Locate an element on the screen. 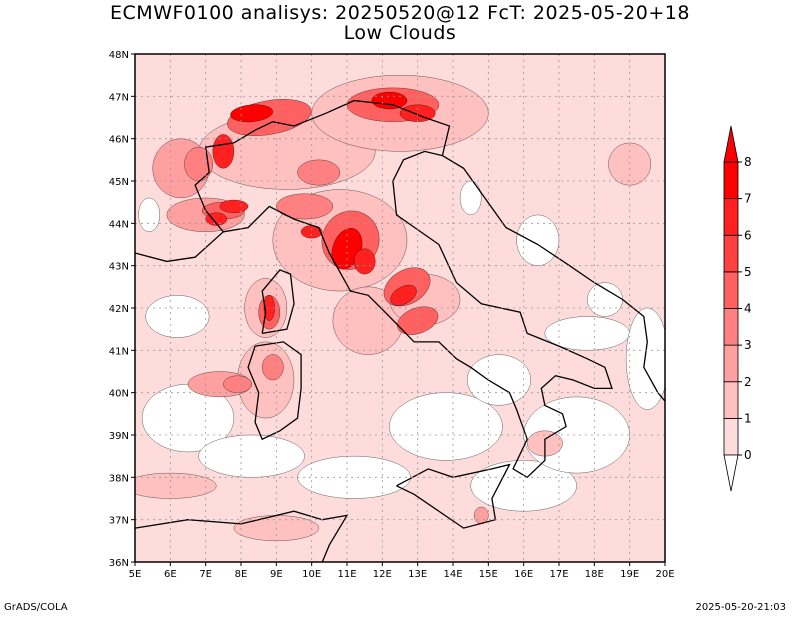  colorbar-label: 5 is located at coordinates (748, 272).